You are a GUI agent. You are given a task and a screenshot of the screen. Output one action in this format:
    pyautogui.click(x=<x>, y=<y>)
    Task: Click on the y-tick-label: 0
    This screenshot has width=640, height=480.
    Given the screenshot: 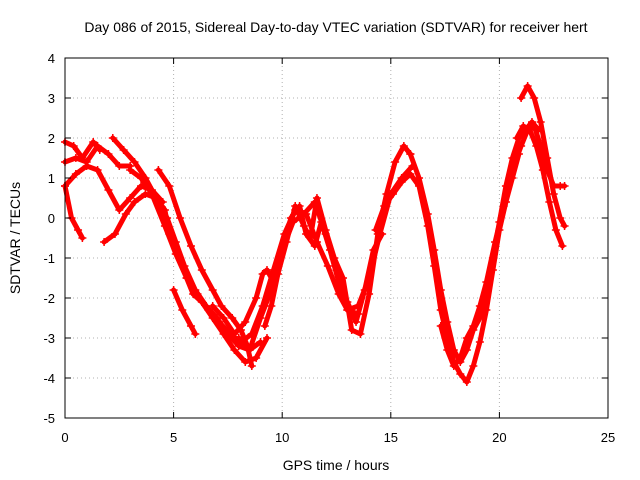 What is the action you would take?
    pyautogui.click(x=51, y=218)
    